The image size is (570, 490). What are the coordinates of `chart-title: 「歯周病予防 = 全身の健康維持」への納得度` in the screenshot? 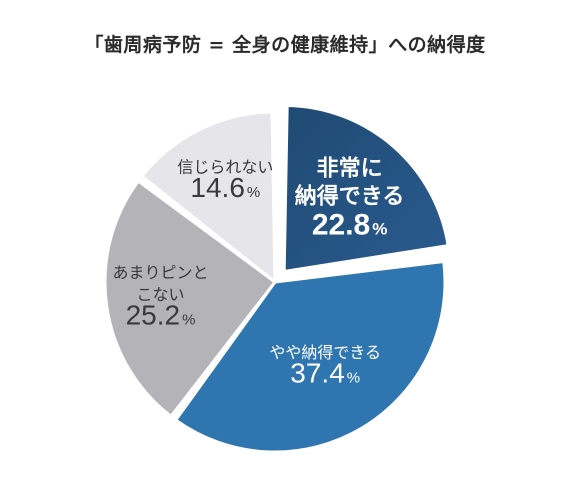 It's located at (285, 45).